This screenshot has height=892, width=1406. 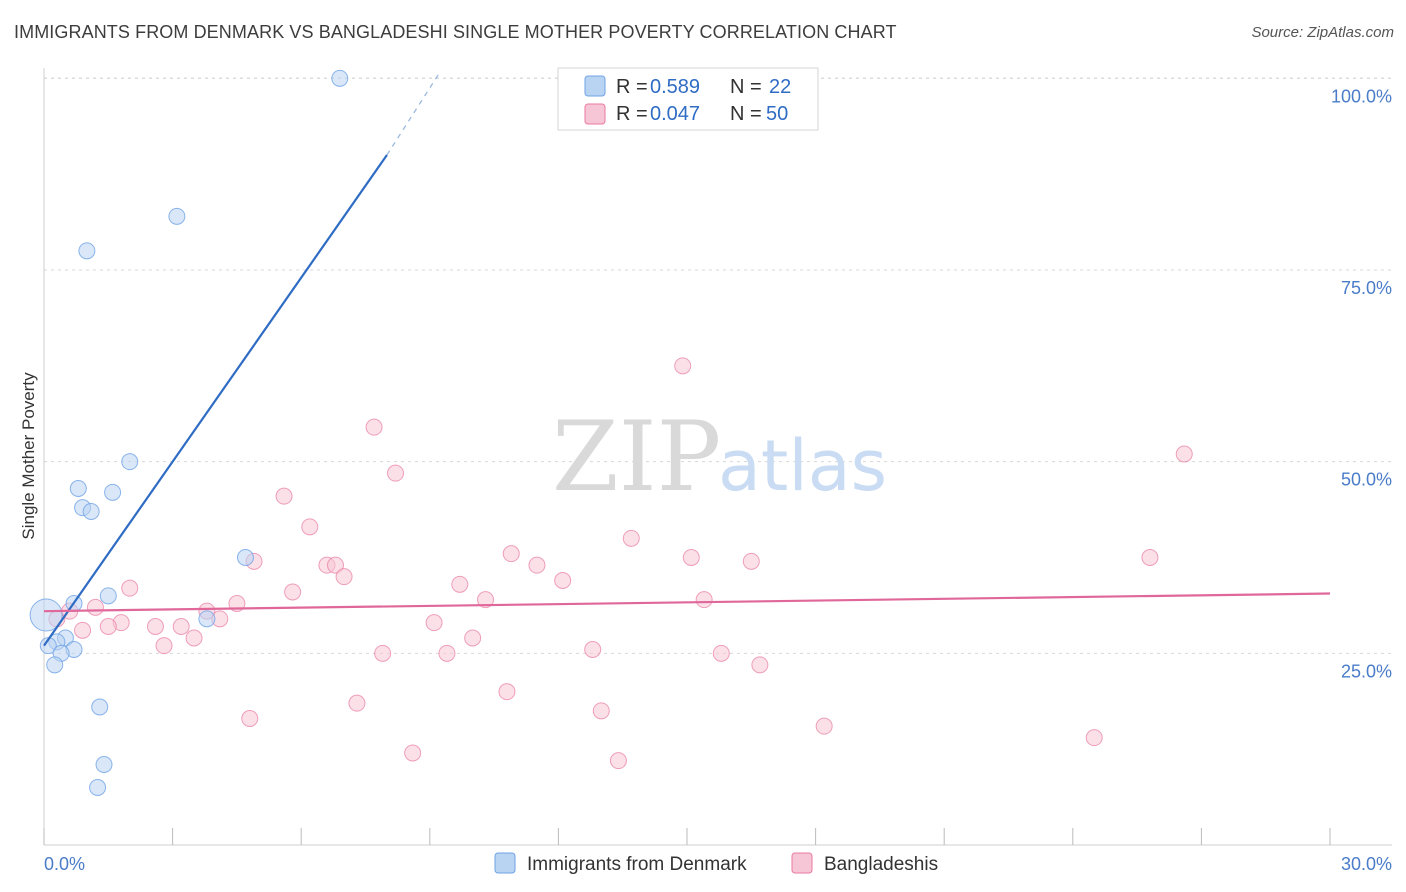 What do you see at coordinates (632, 114) in the screenshot?
I see `legend-r-label-bangladeshis: R =` at bounding box center [632, 114].